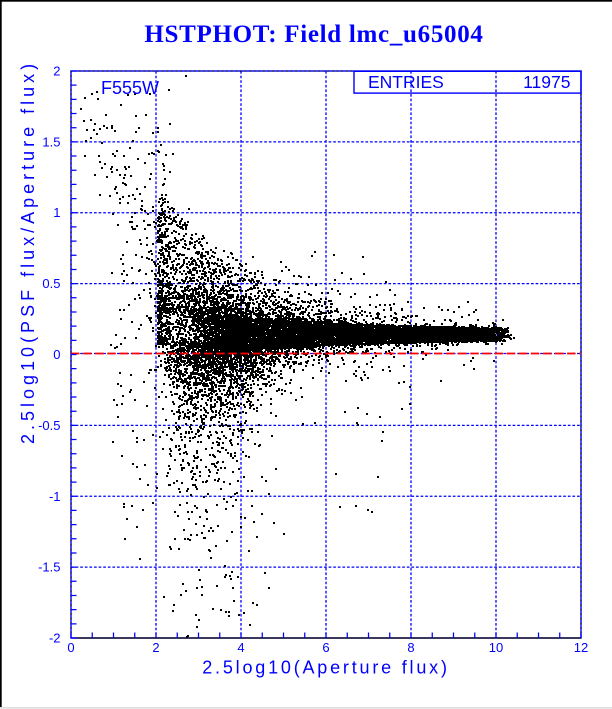 This screenshot has height=709, width=612. Describe the element at coordinates (55, 496) in the screenshot. I see `svg-text: -1` at that location.